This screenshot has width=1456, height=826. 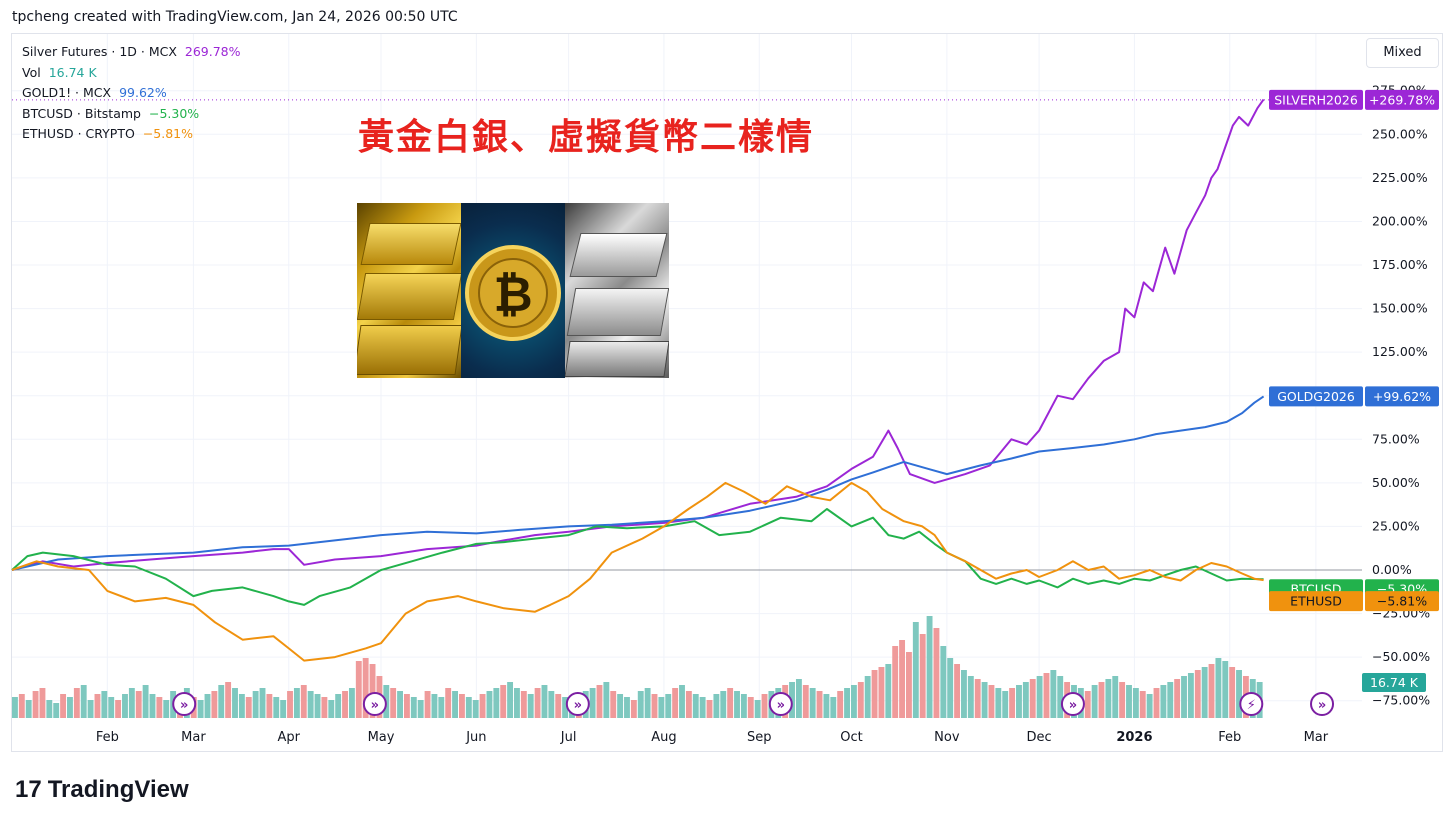 What do you see at coordinates (1400, 351) in the screenshot?
I see `y-tick-label: 125.00%` at bounding box center [1400, 351].